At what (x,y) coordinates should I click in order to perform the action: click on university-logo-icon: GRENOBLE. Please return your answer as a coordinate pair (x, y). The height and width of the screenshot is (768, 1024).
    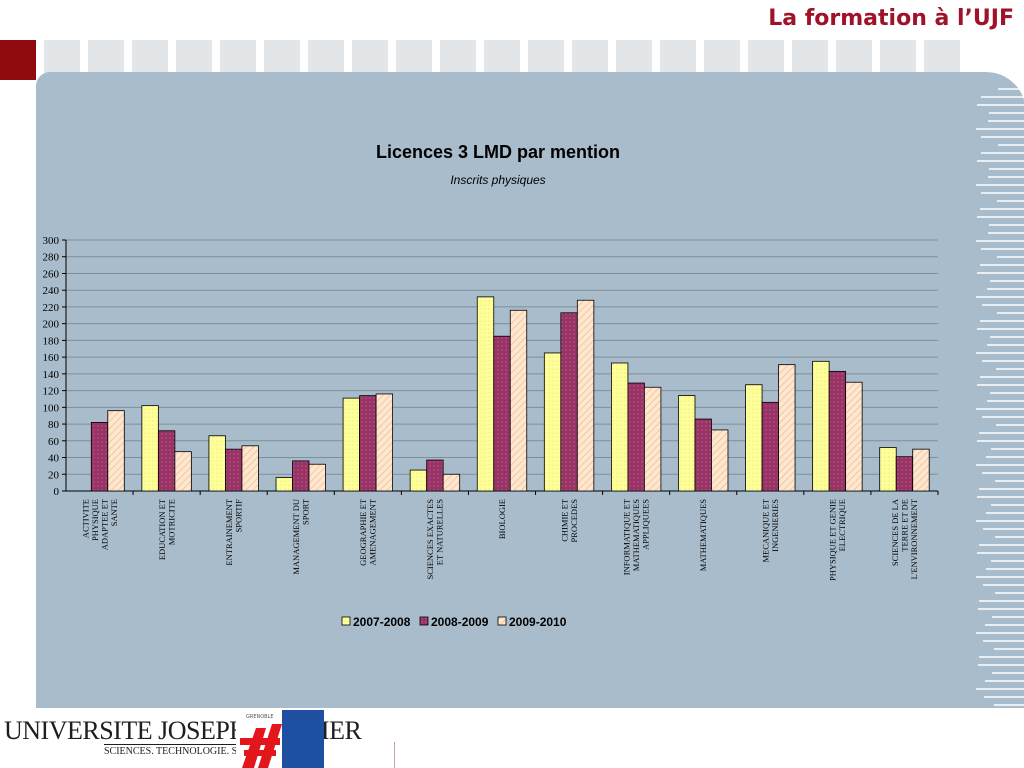
    Looking at the image, I should click on (280, 739).